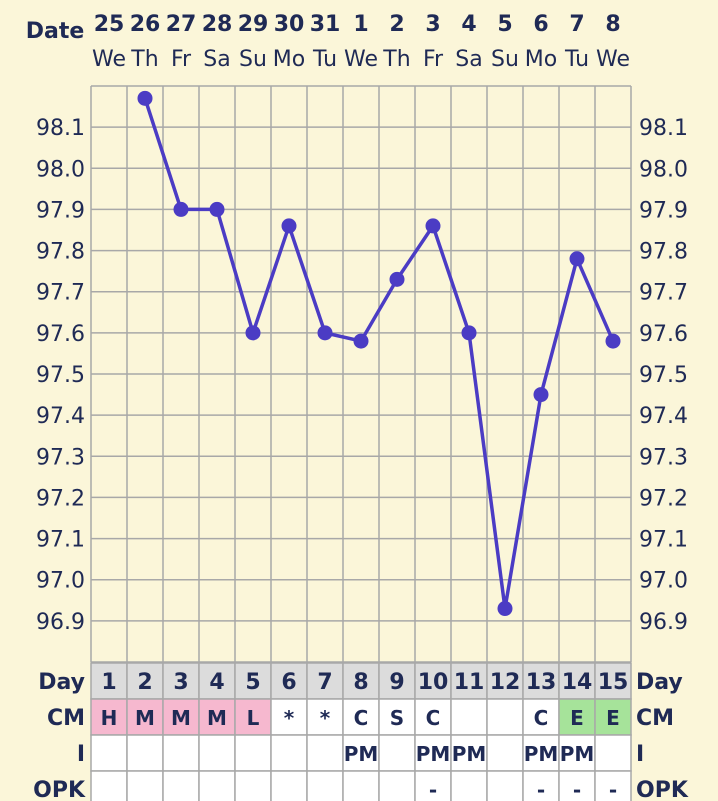 The image size is (718, 801). What do you see at coordinates (181, 59) in the screenshot?
I see `weekday-label: Fr` at bounding box center [181, 59].